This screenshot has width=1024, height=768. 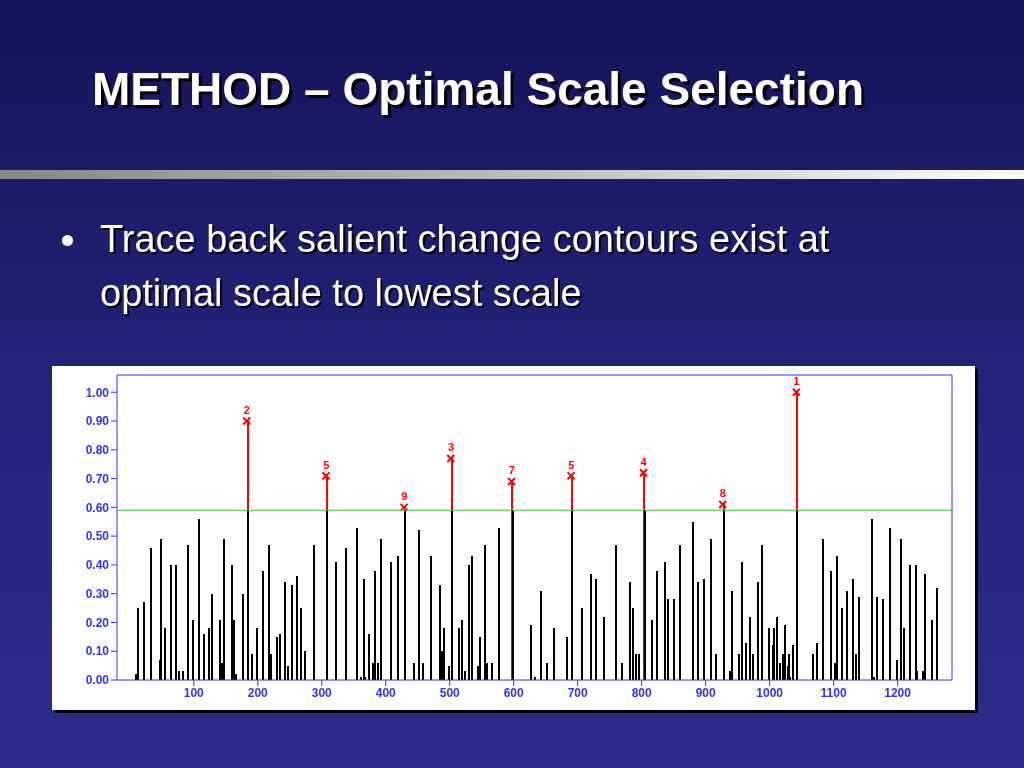 I want to click on chart-title: METHOD – Optimal Scale Selection, so click(x=478, y=89).